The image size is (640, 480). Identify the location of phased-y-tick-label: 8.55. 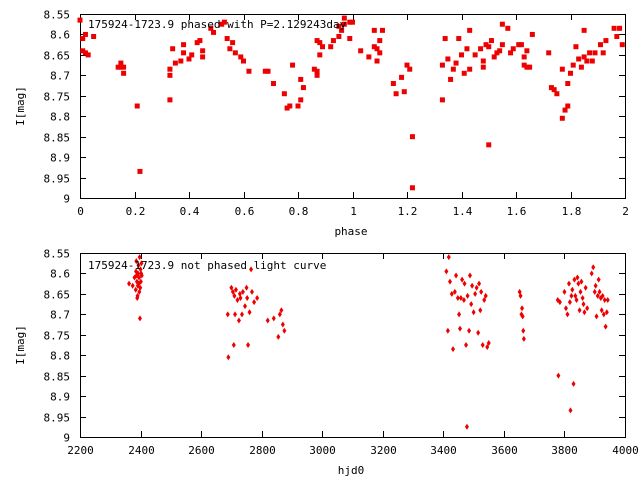
(57, 15).